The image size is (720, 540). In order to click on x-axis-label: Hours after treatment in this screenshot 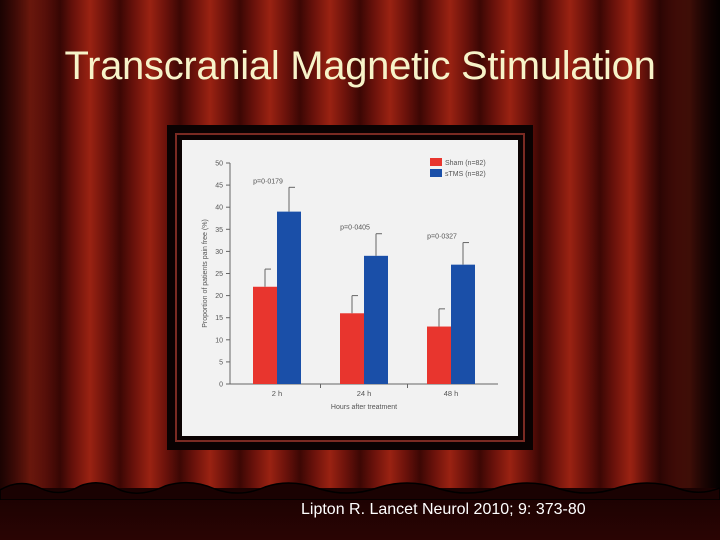, I will do `click(364, 407)`.